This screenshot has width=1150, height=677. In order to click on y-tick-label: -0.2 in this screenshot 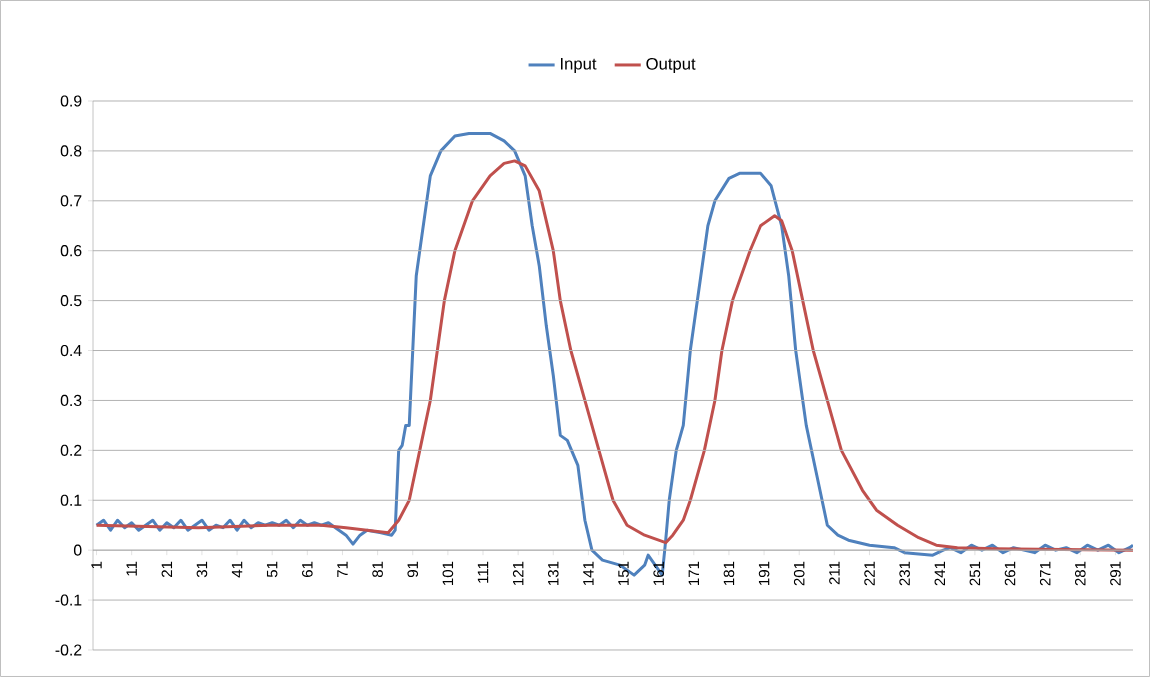, I will do `click(68, 650)`.